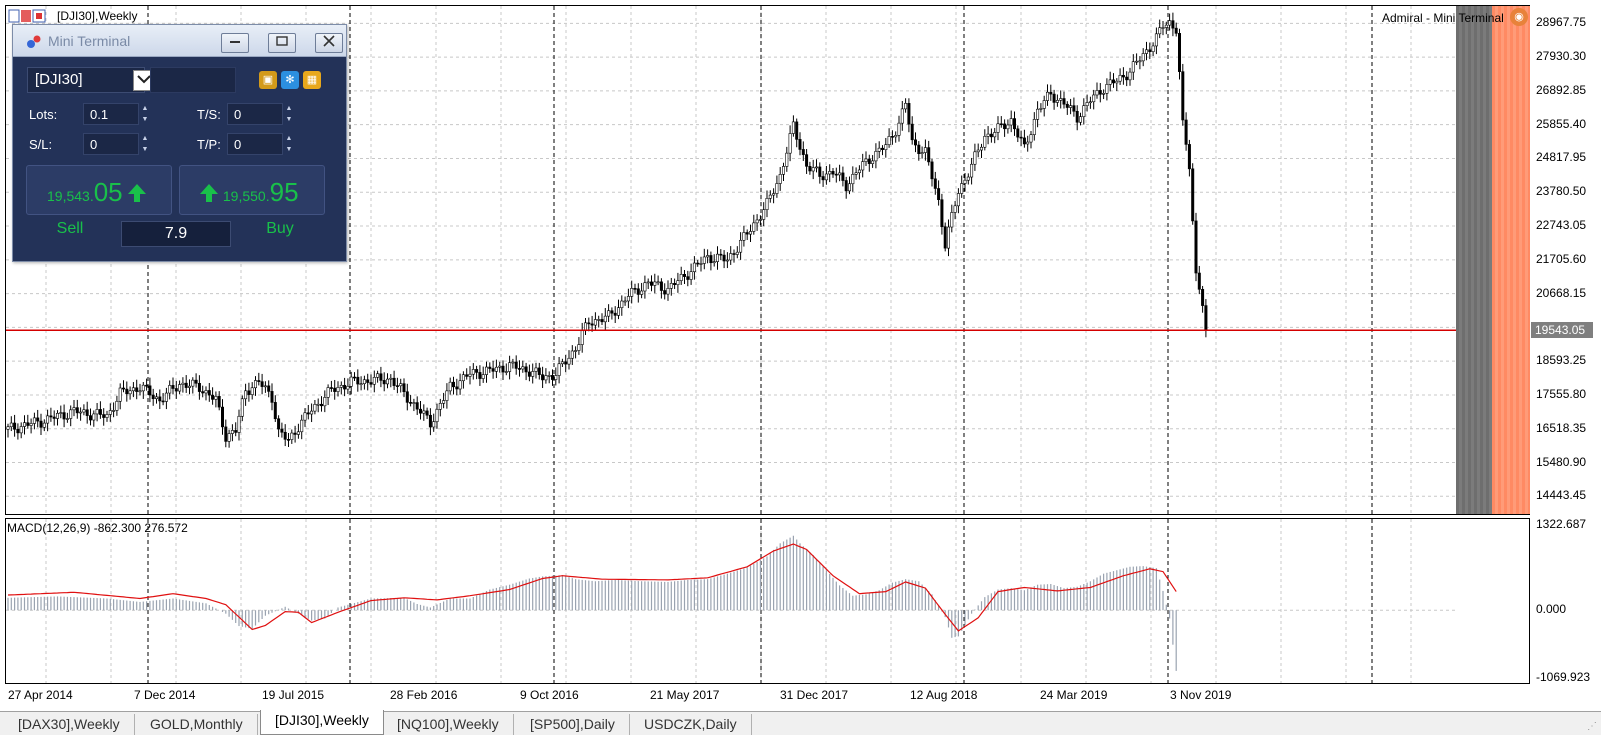  What do you see at coordinates (322, 722) in the screenshot?
I see `chart-tab: [DJI30],Weekly` at bounding box center [322, 722].